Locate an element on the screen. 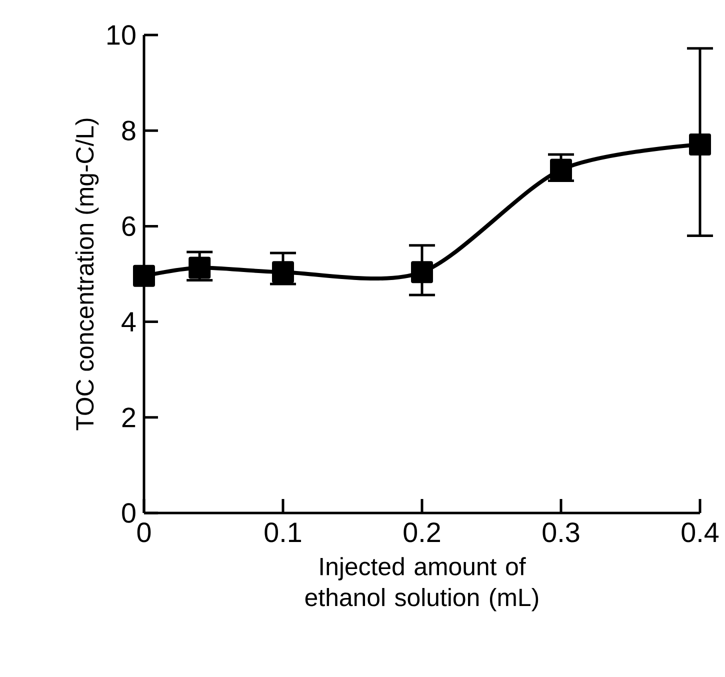 Image resolution: width=725 pixels, height=677 pixels. x-tick-label: 0 is located at coordinates (144, 532).